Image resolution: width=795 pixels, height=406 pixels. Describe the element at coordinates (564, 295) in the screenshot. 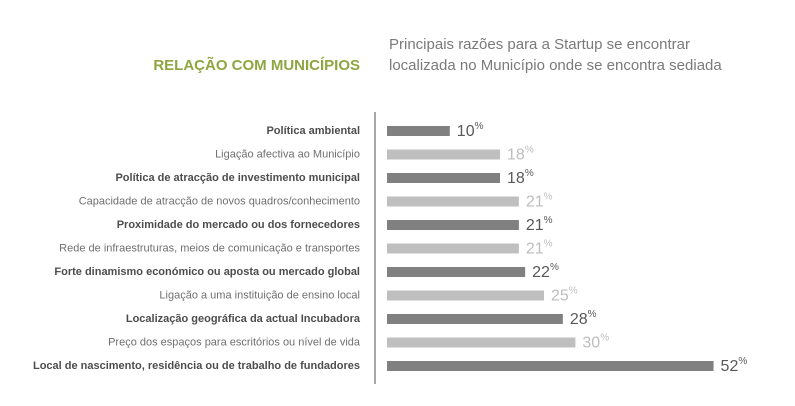

I see `value-label: 25%` at that location.